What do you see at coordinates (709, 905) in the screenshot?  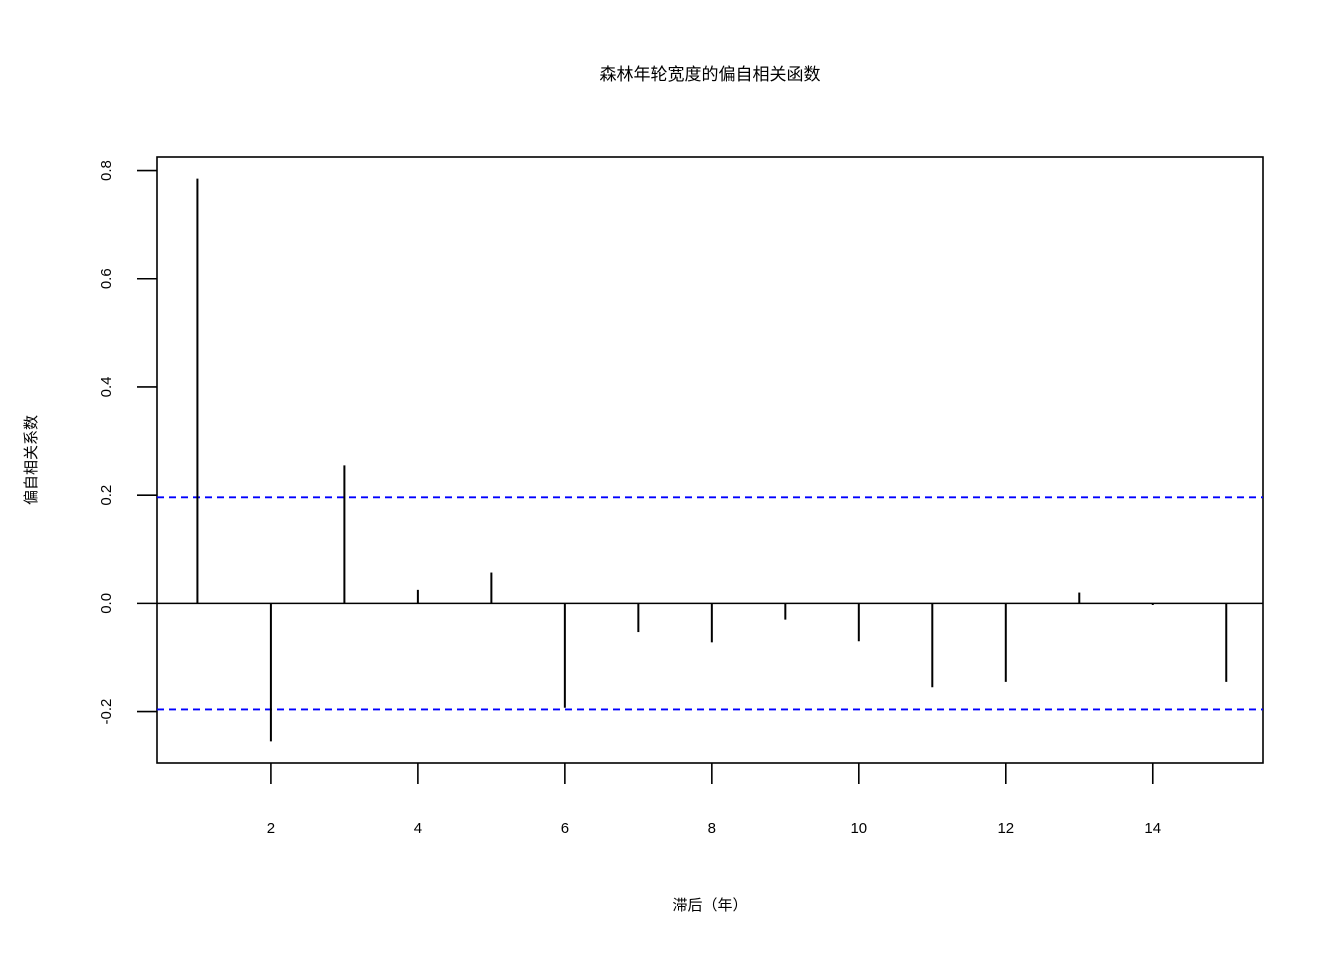 I see `x-axis-label: 滞后（年）` at bounding box center [709, 905].